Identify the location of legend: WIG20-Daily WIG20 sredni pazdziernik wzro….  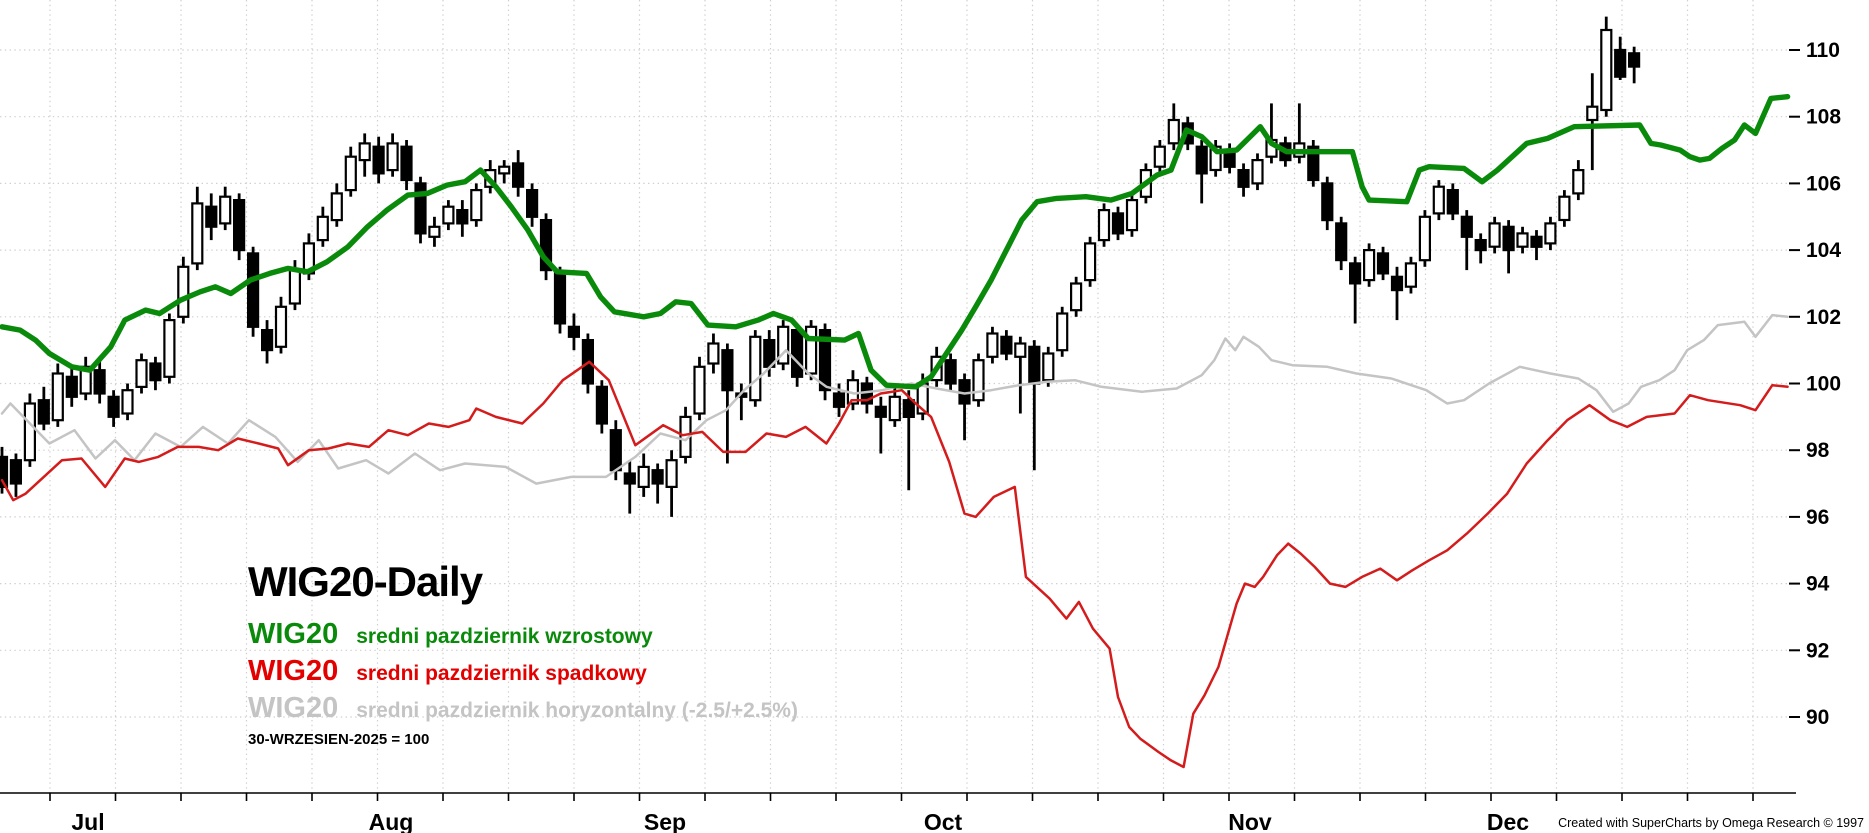
(523, 653).